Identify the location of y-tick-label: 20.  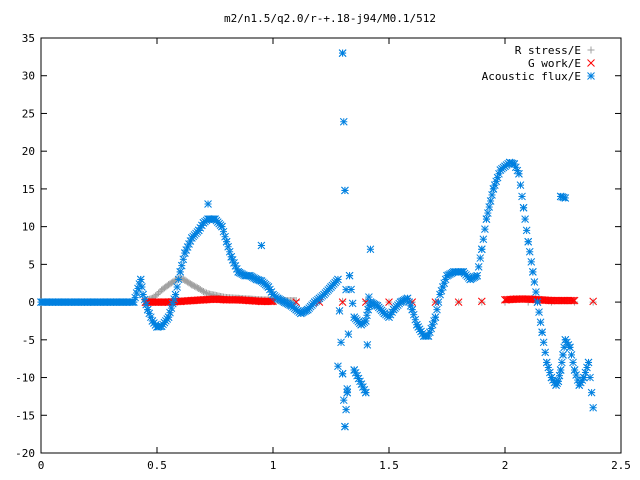
(28, 151).